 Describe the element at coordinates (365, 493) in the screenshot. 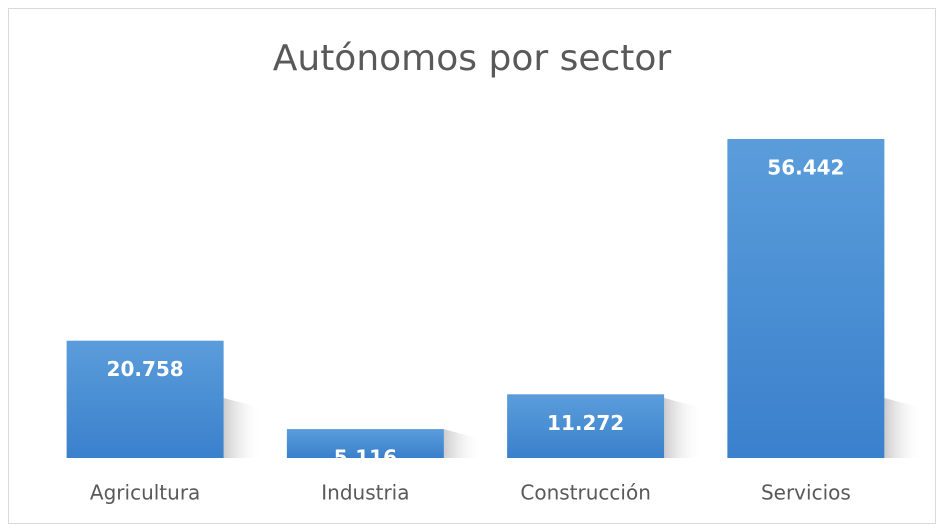

I see `x-tick-label: Industria` at that location.